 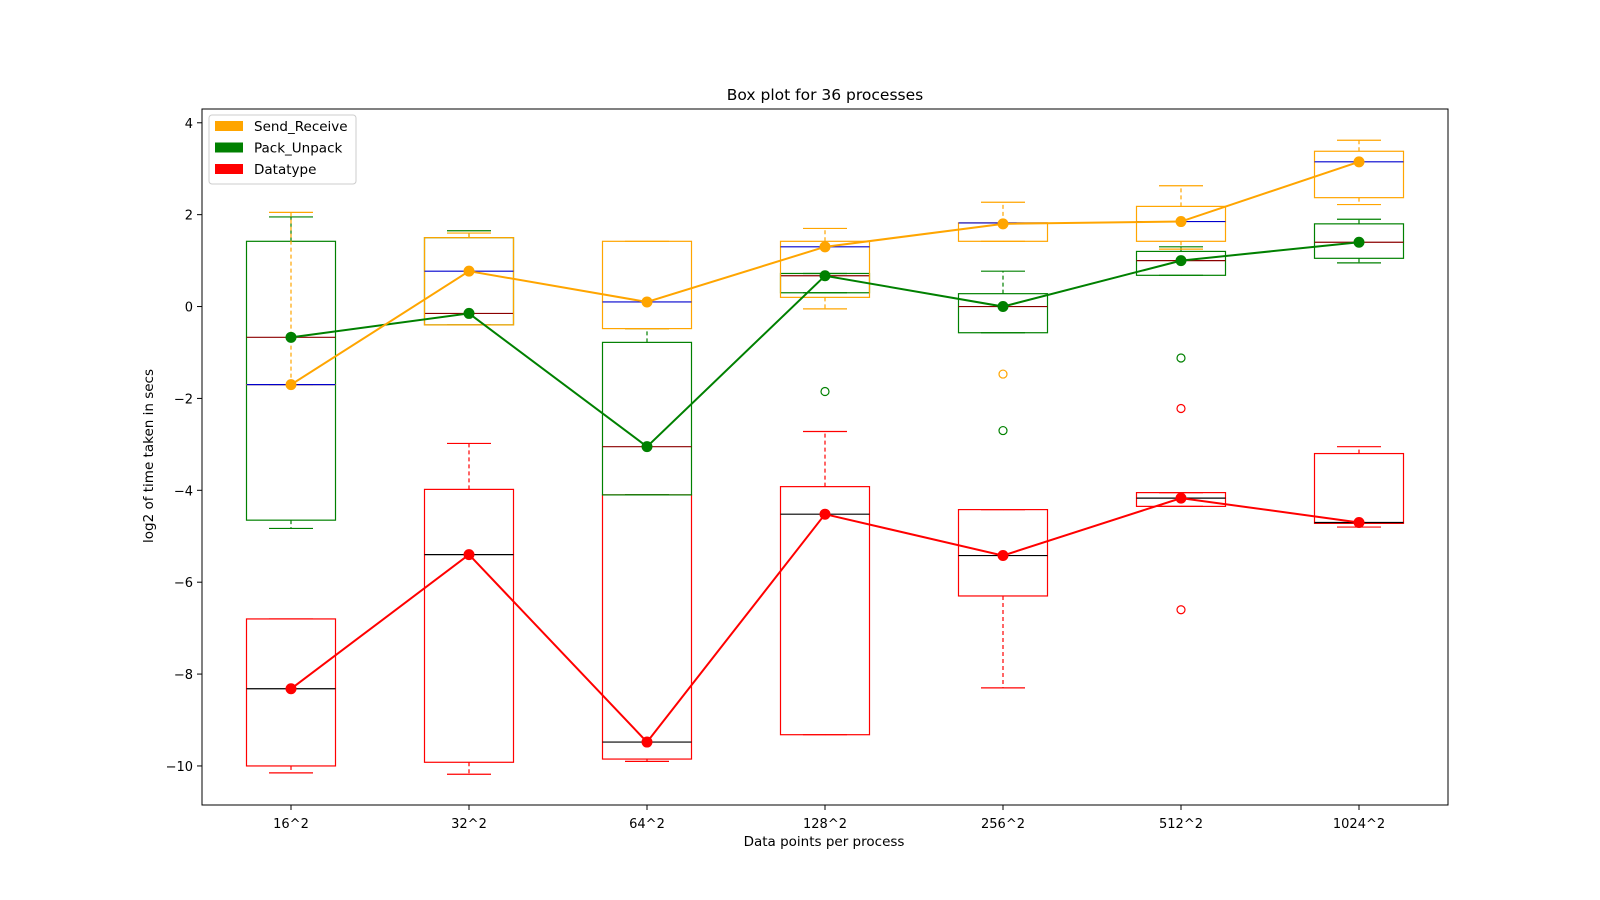 I want to click on x-tick-label: 512^2, so click(x=1181, y=824).